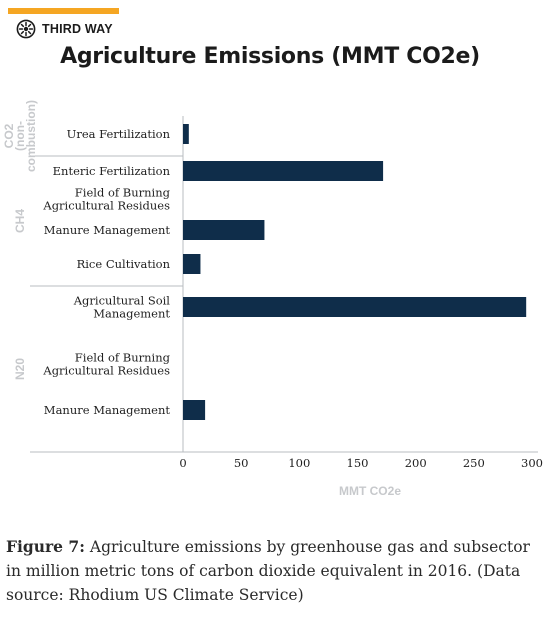 The width and height of the screenshot is (555, 626). I want to click on x-tick-label: 100, so click(299, 463).